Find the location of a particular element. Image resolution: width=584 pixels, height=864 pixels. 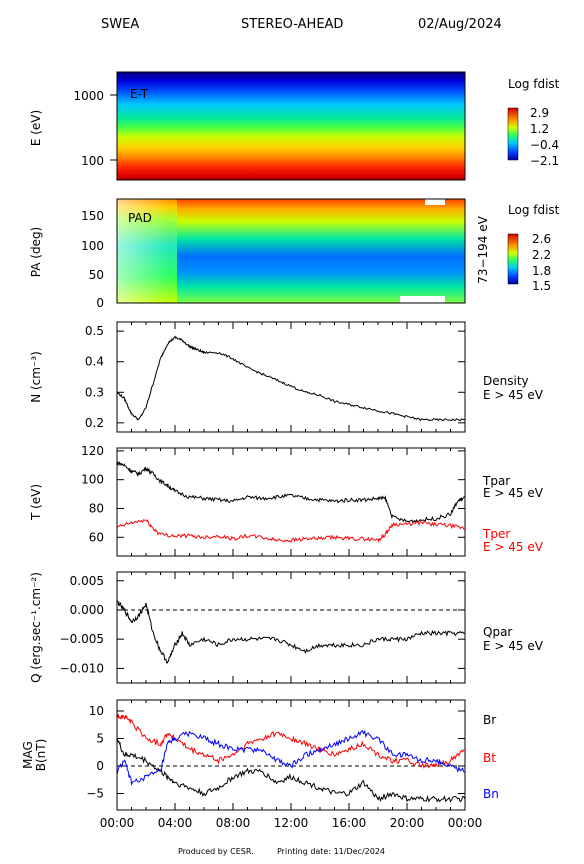

energy-cbar-tick-3: −2.1 is located at coordinates (544, 161).